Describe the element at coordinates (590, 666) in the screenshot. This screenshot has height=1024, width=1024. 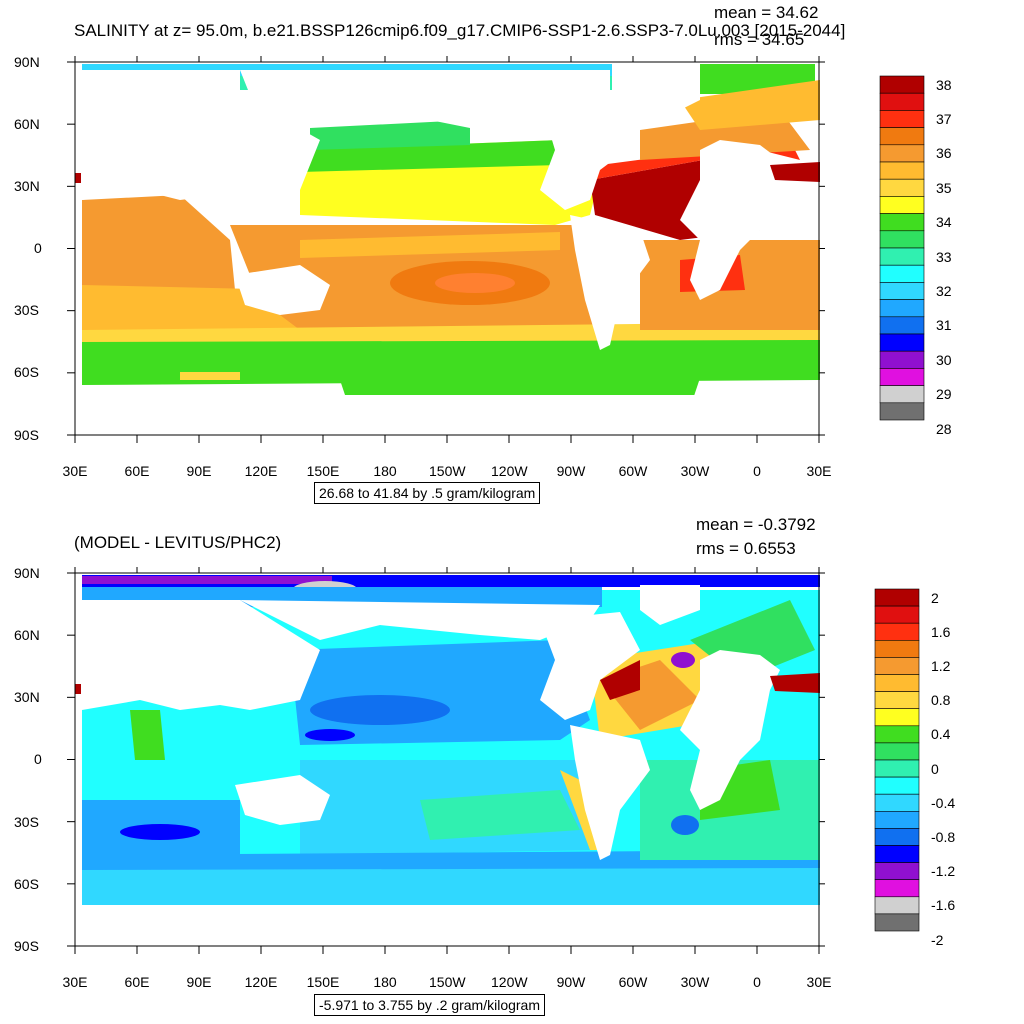
I see `diff-north-america-land` at that location.